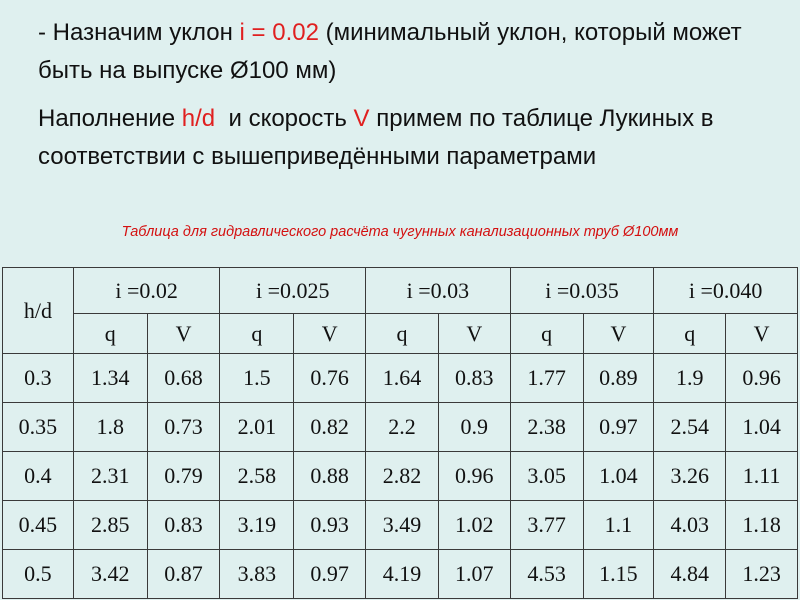 Image resolution: width=800 pixels, height=600 pixels. I want to click on slope-header: i =0.03, so click(438, 290).